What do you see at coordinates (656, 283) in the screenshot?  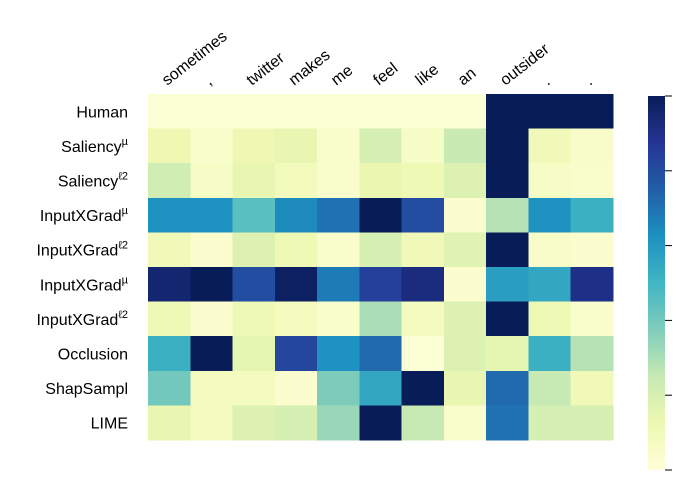 I see `colorbar-gradient` at bounding box center [656, 283].